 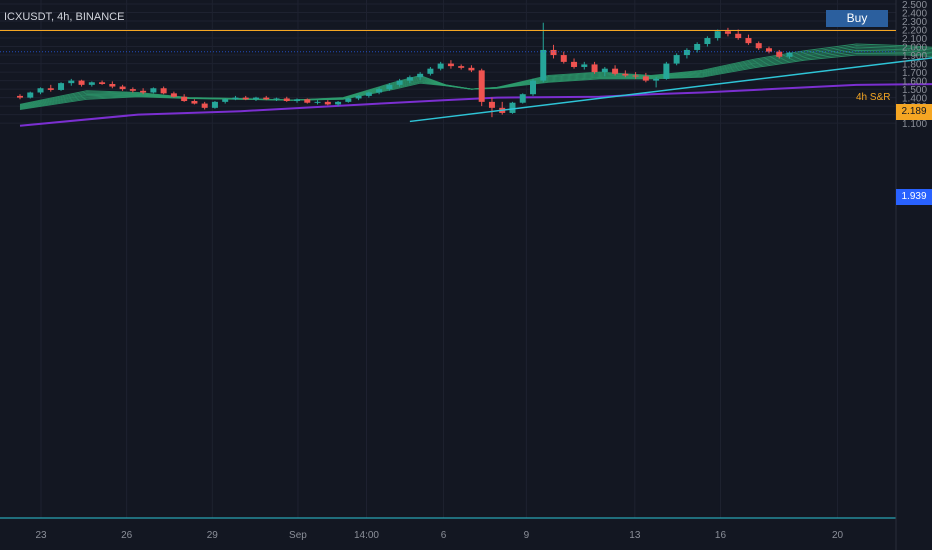 I want to click on y-tick-label: 1.800, so click(x=914, y=65).